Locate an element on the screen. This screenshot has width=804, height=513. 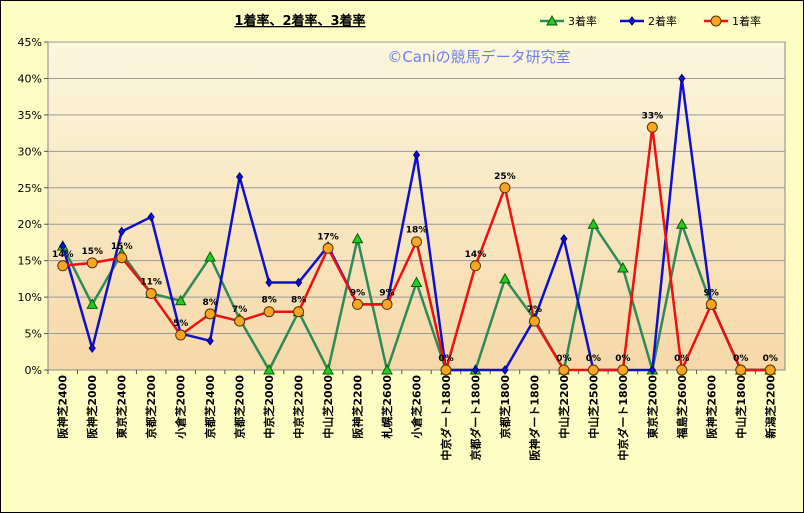
x-tick-label: 京都芝2400 is located at coordinates (210, 407).